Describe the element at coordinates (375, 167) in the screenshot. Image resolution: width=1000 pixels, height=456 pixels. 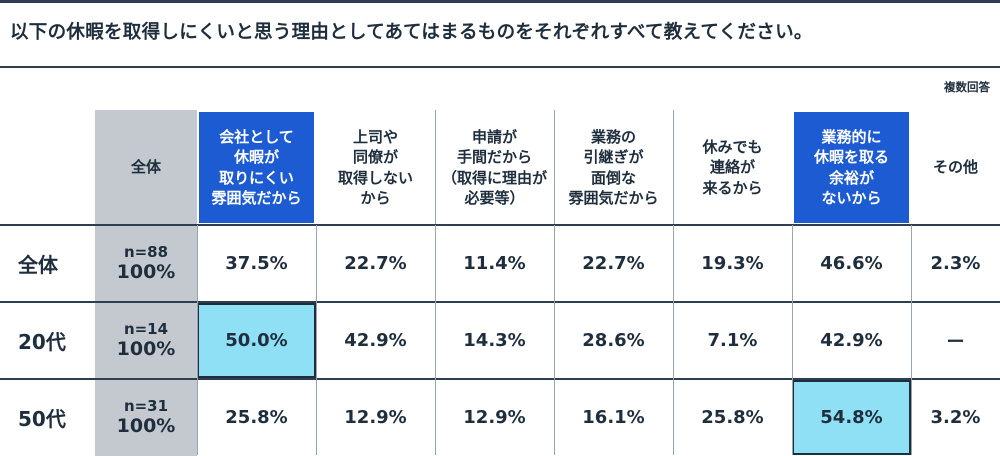
I see `header-col-2: 上司や 同僚が 取得しない から` at that location.